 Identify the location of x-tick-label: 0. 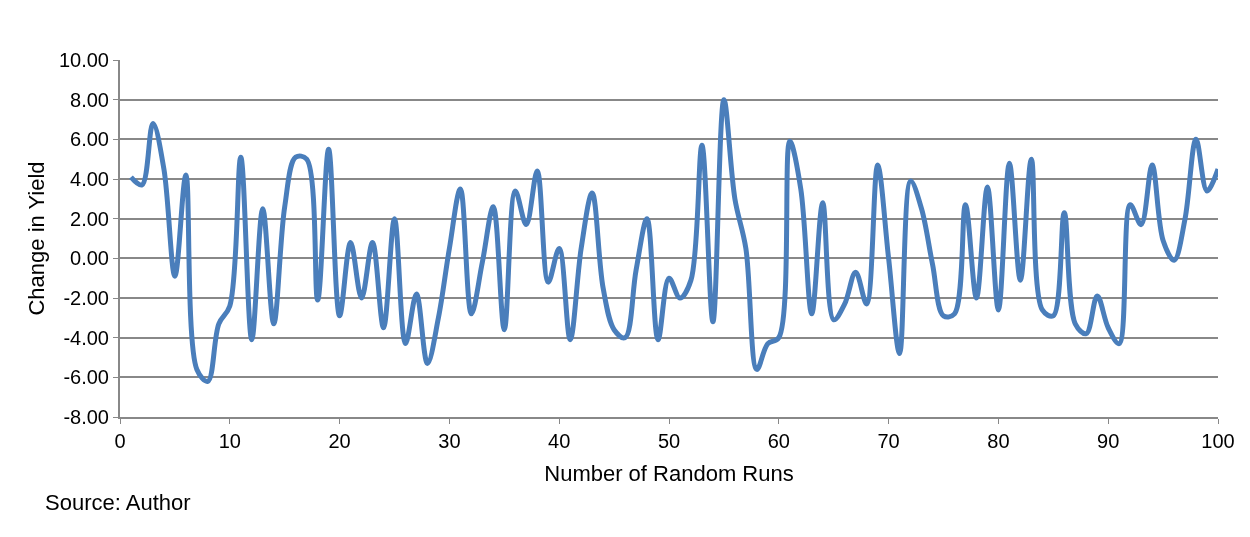
(120, 441).